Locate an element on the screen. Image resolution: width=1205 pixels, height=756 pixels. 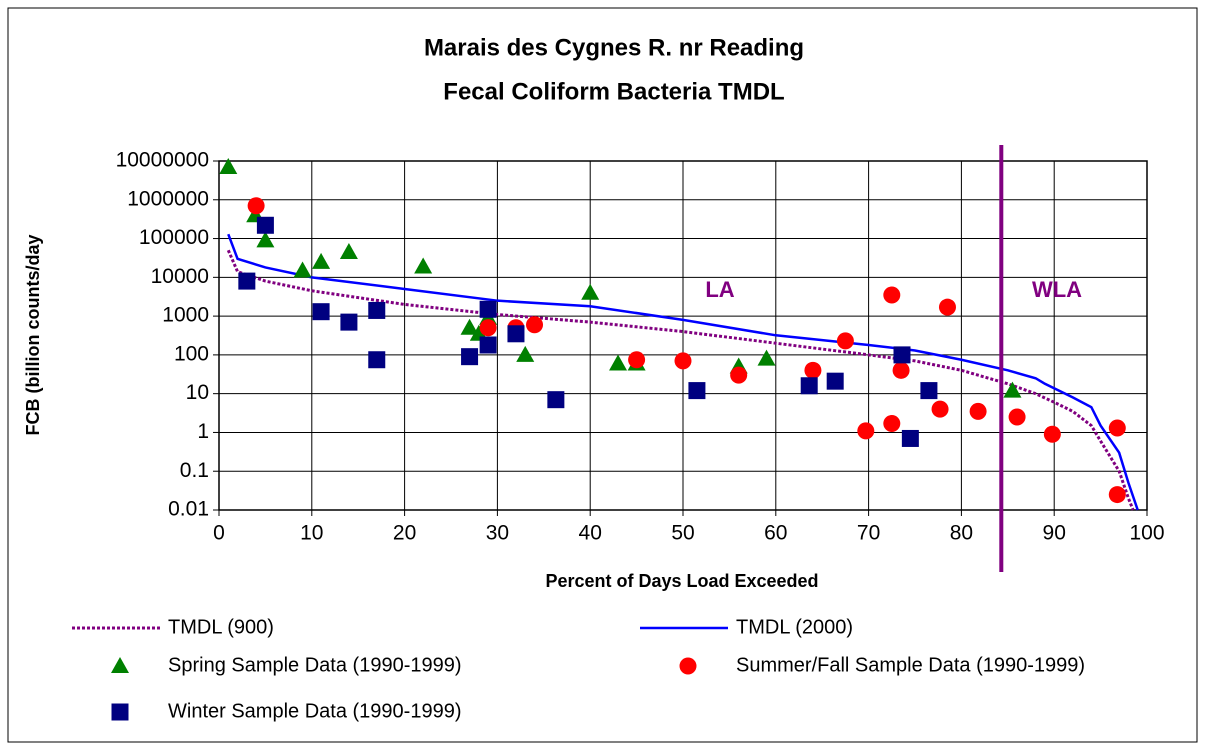
y-tick-label: 0.01 is located at coordinates (188, 509).